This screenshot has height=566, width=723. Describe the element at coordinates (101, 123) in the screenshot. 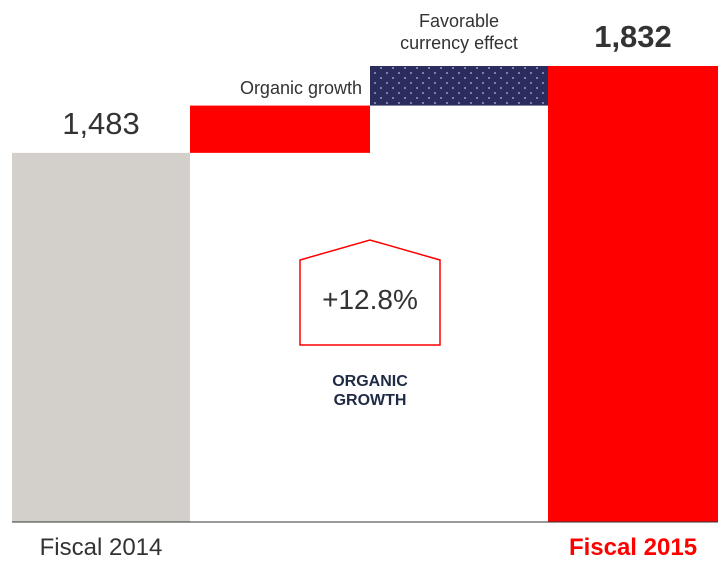

I see `value-label: 1,483` at that location.